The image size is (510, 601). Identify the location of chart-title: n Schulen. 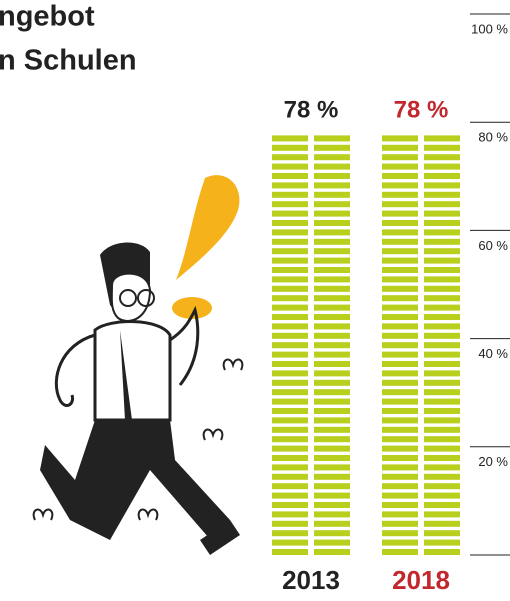
(68, 61).